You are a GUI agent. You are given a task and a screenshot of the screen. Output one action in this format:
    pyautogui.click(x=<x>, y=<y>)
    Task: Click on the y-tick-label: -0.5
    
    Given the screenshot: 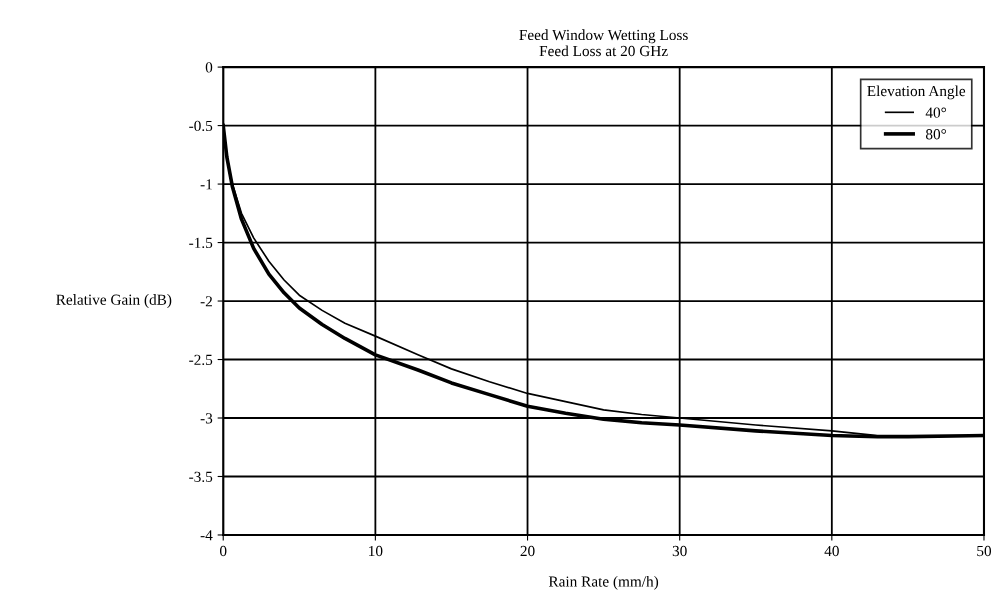 What is the action you would take?
    pyautogui.click(x=201, y=126)
    